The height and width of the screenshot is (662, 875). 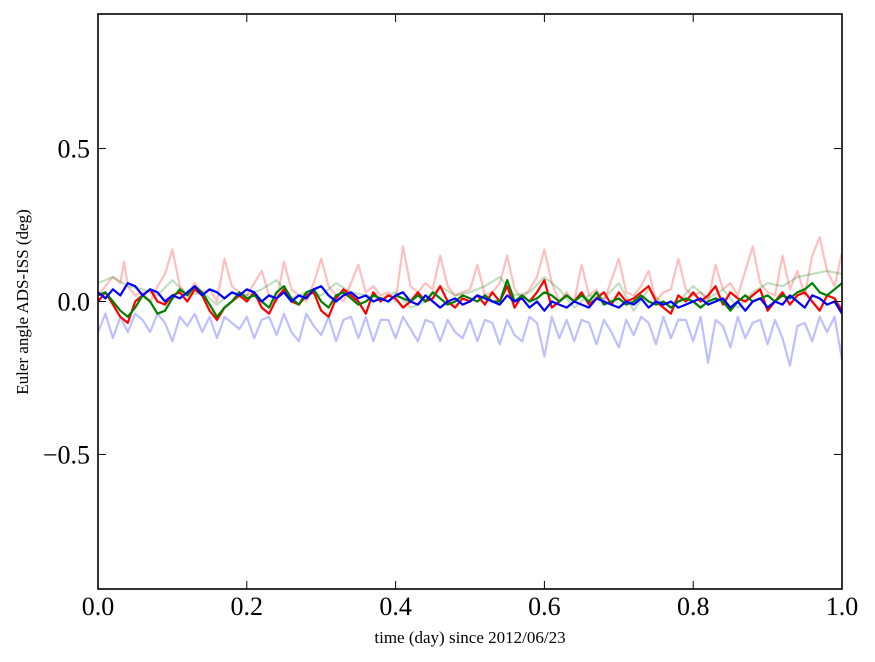 I want to click on y-tick-label: 0.5, so click(x=74, y=149).